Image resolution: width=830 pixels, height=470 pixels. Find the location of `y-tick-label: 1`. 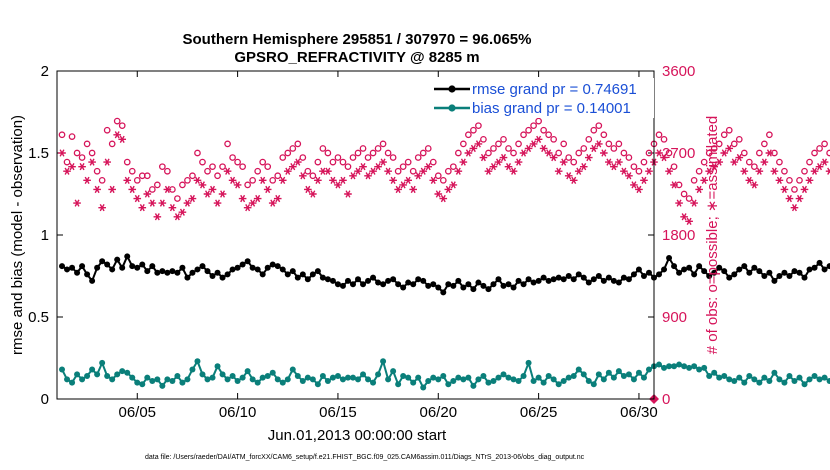

y-tick-label: 1 is located at coordinates (45, 235).